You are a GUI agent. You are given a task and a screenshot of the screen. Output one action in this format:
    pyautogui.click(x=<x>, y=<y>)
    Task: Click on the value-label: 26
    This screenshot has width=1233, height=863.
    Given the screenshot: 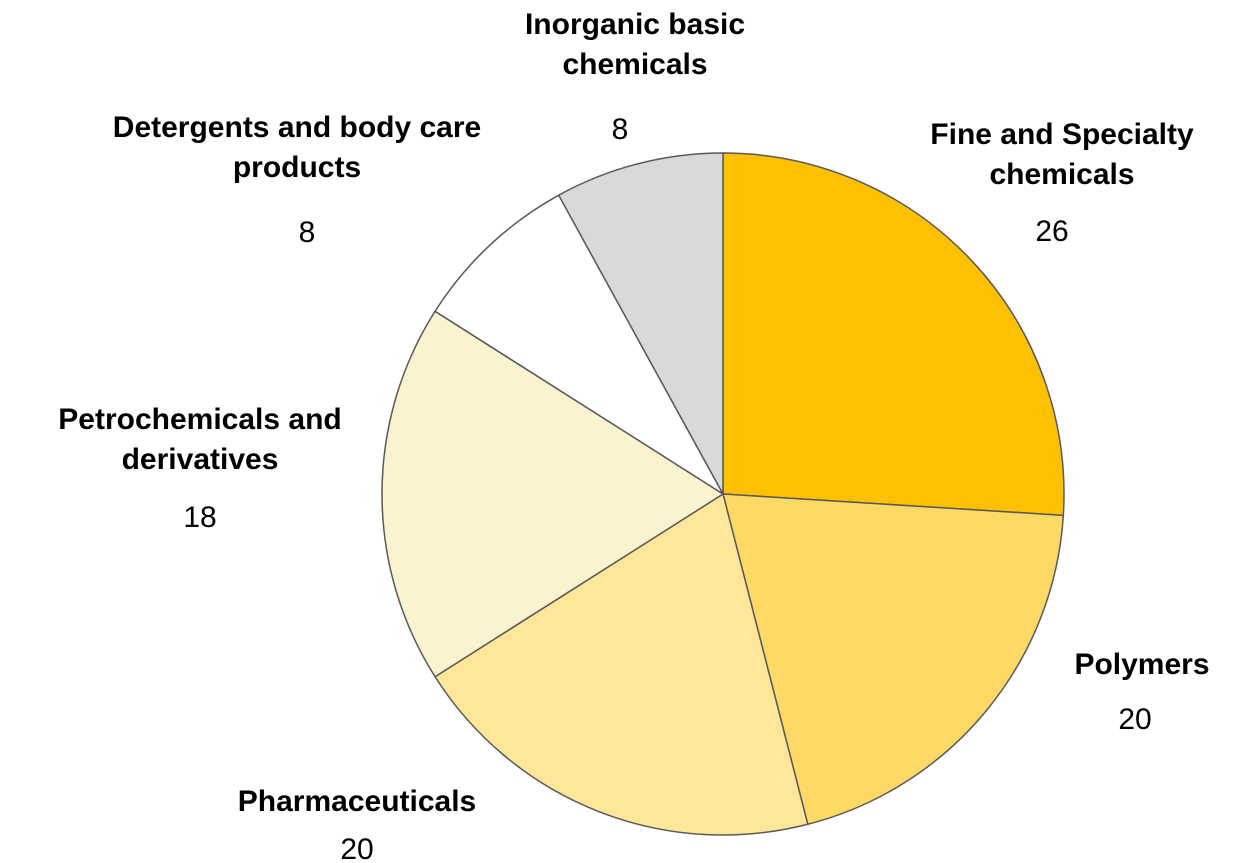 What is the action you would take?
    pyautogui.click(x=1052, y=231)
    